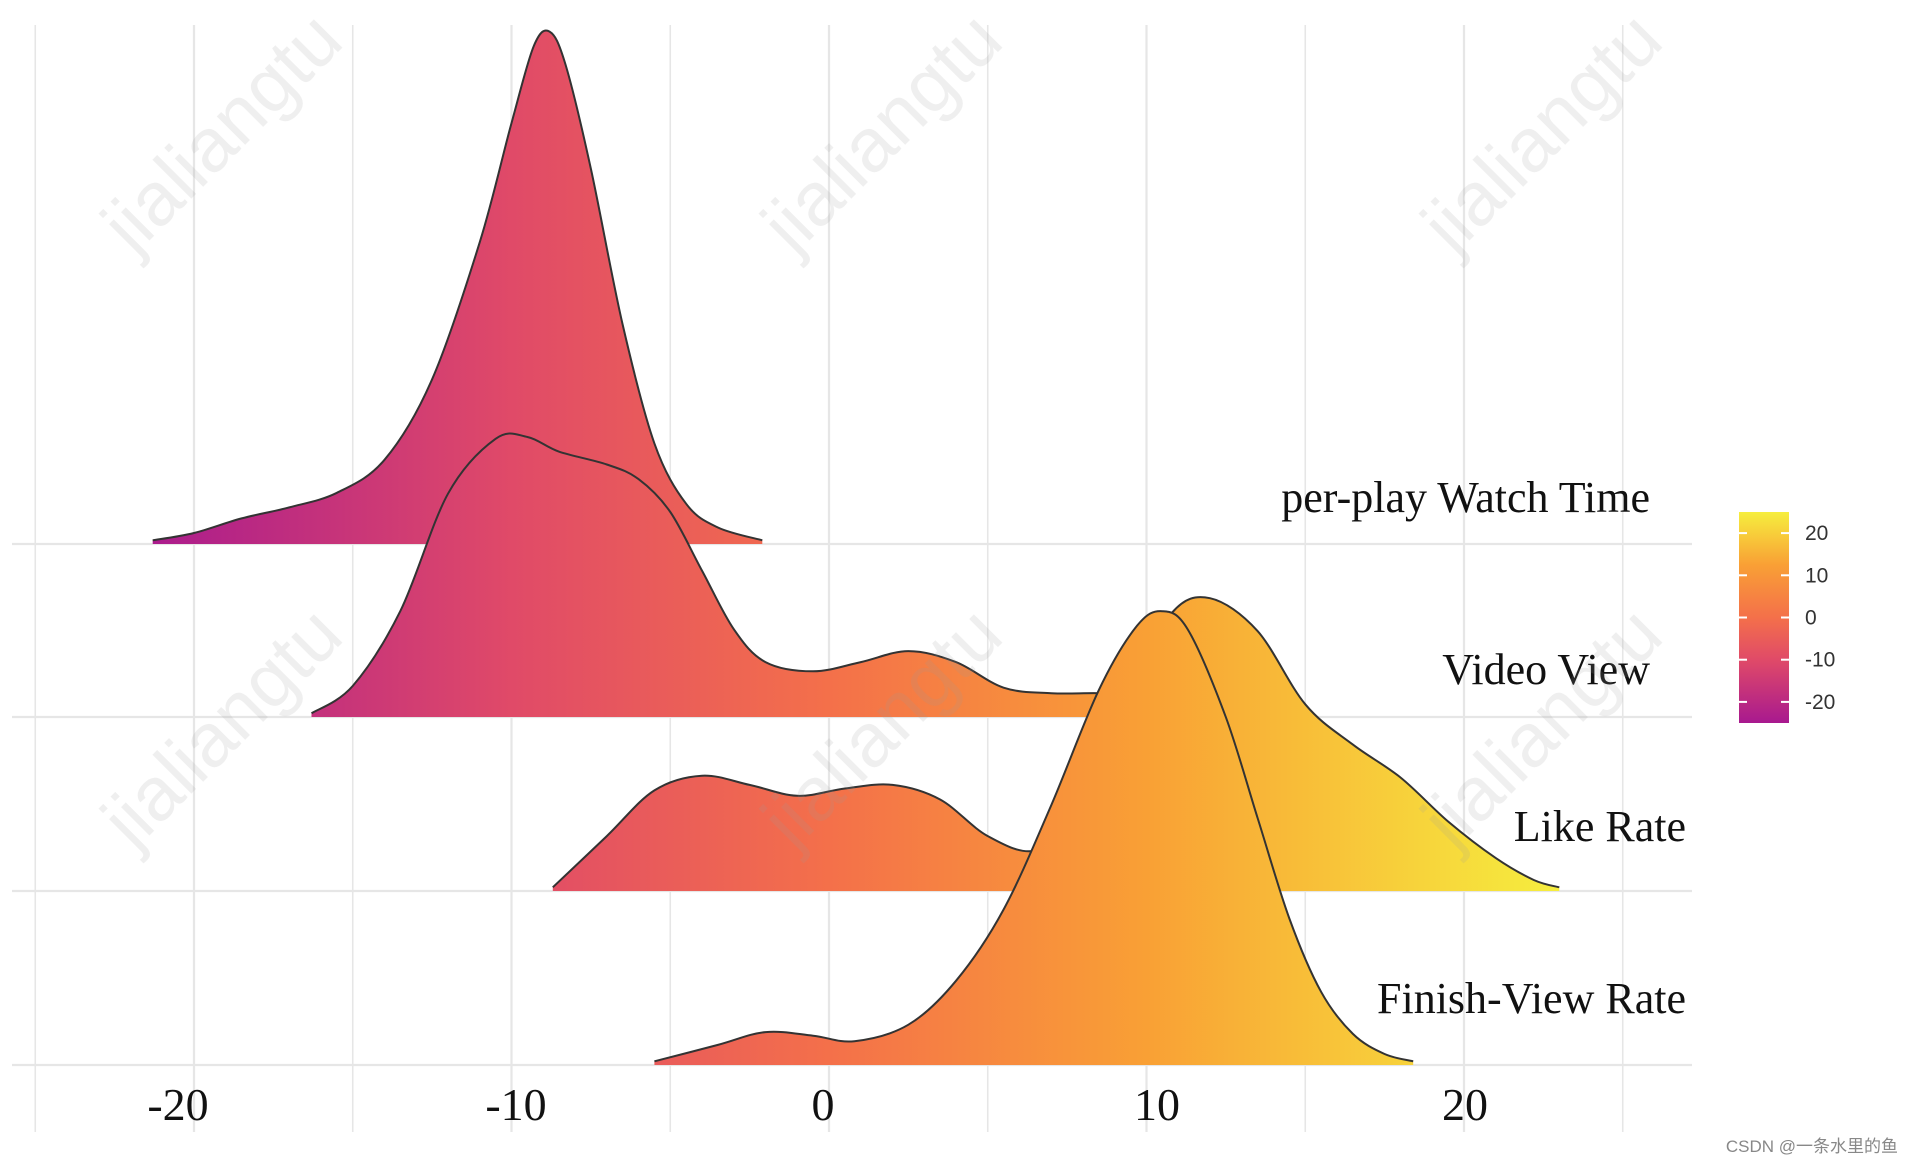 This screenshot has width=1906, height=1162. What do you see at coordinates (1816, 533) in the screenshot?
I see `legend-tick-label: 20` at bounding box center [1816, 533].